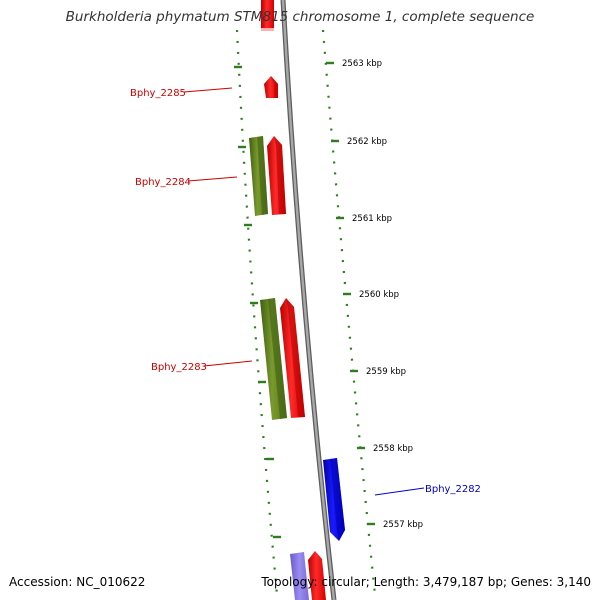 This screenshot has width=600, height=600. I want to click on scale-tick: 2563 kbp, so click(354, 64).